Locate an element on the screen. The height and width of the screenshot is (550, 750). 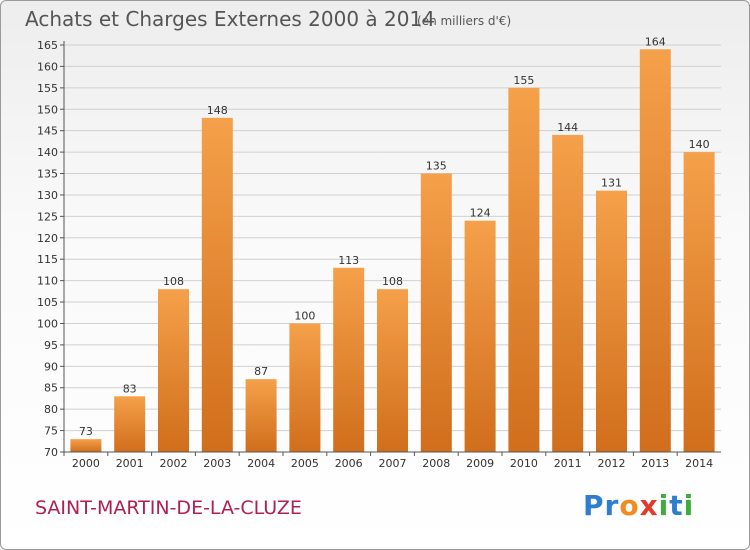
x-tick-label-2013: 2013 is located at coordinates (655, 463).